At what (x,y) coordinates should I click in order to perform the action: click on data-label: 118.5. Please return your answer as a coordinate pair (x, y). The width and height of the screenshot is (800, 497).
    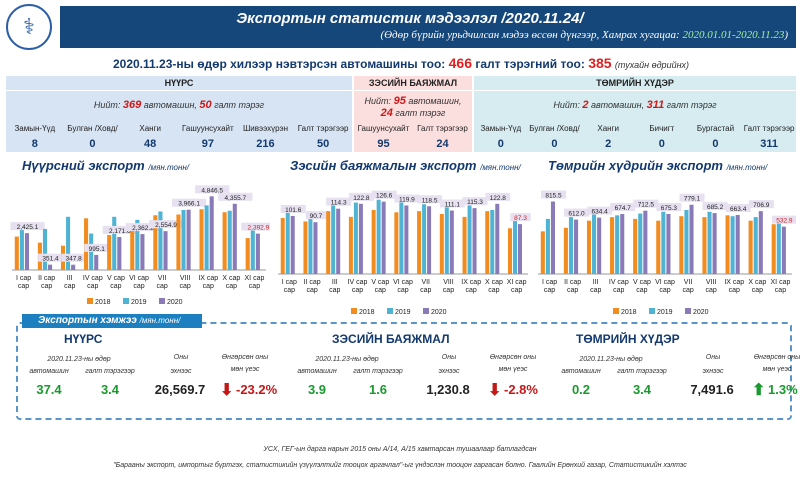
    Looking at the image, I should click on (430, 200).